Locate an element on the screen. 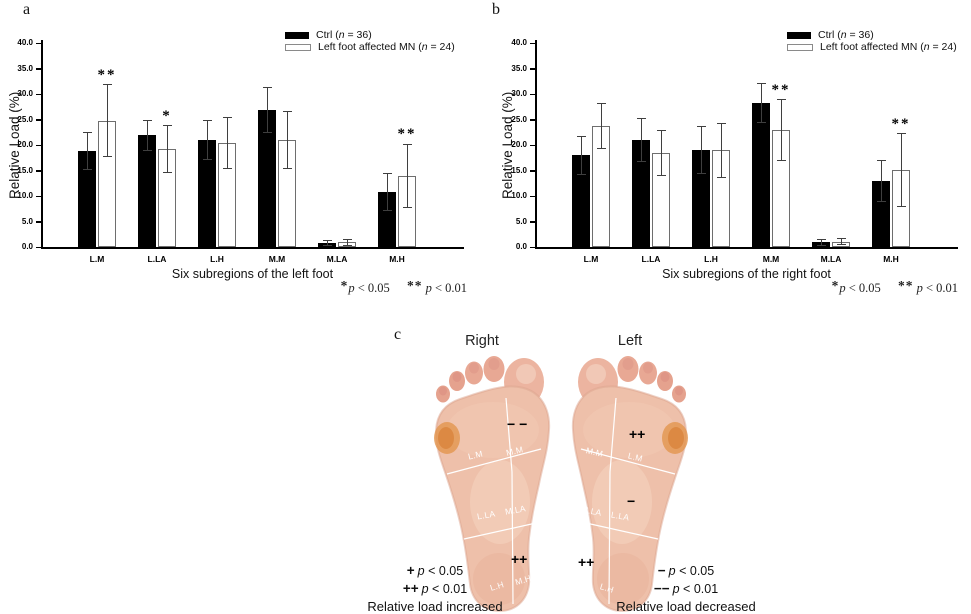 This screenshot has height=614, width=971. legend-label-ctrl: Ctrl (n = 36) is located at coordinates (846, 35).